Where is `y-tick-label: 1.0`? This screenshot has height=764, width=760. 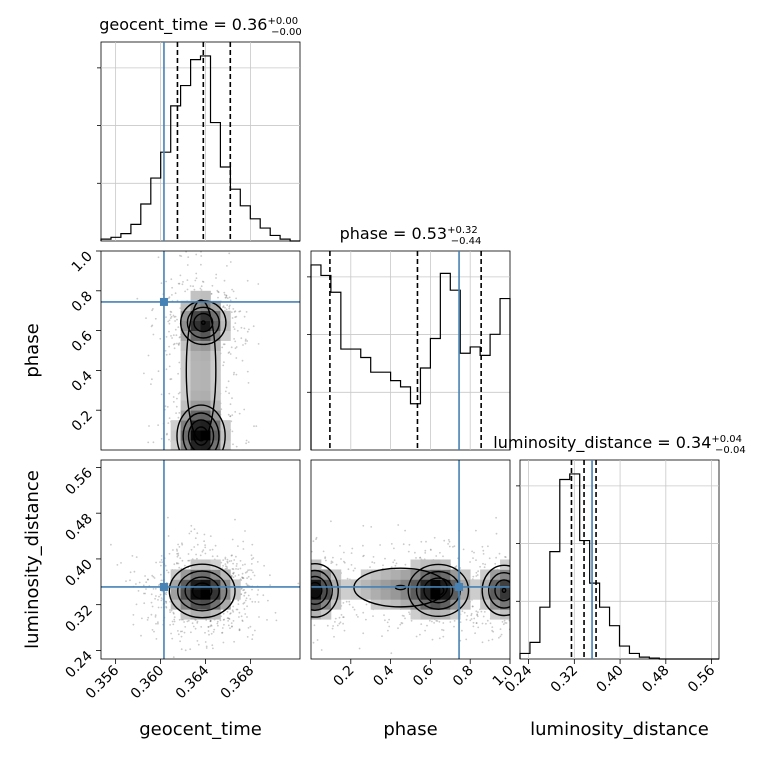 y-tick-label: 1.0 is located at coordinates (82, 262).